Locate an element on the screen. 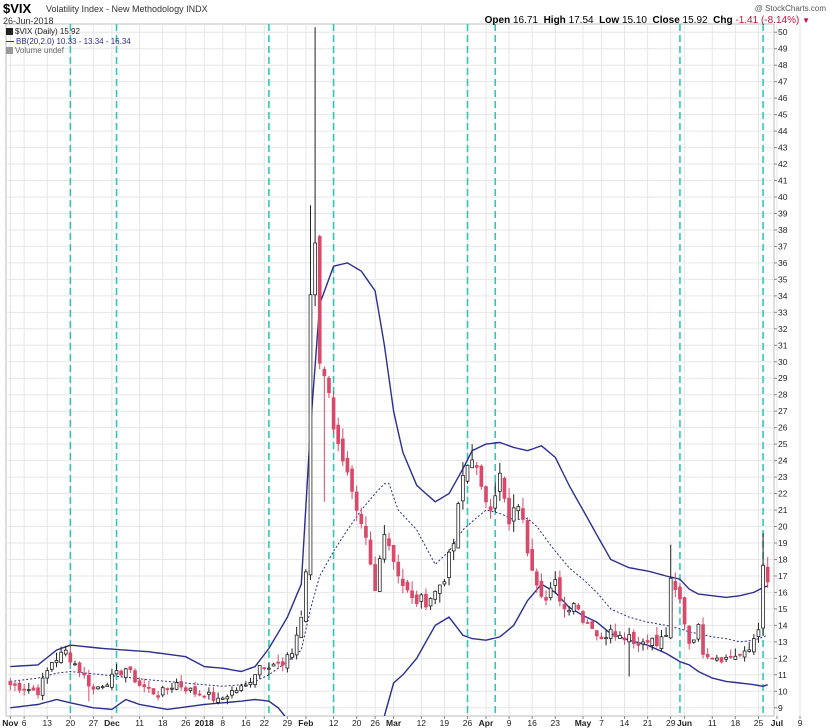 The height and width of the screenshot is (728, 840). quote-date: 26-Jun-2018 is located at coordinates (28, 21).